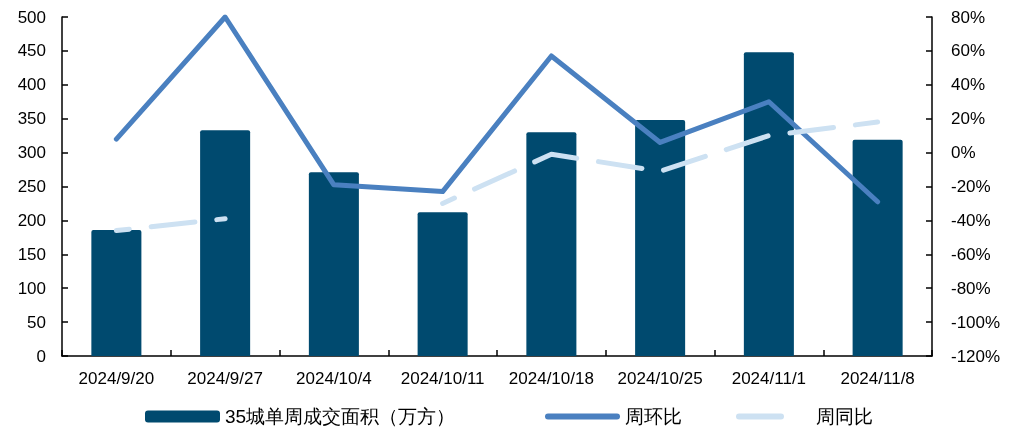  Describe the element at coordinates (968, 85) in the screenshot. I see `y2-tick-label: 40%` at that location.